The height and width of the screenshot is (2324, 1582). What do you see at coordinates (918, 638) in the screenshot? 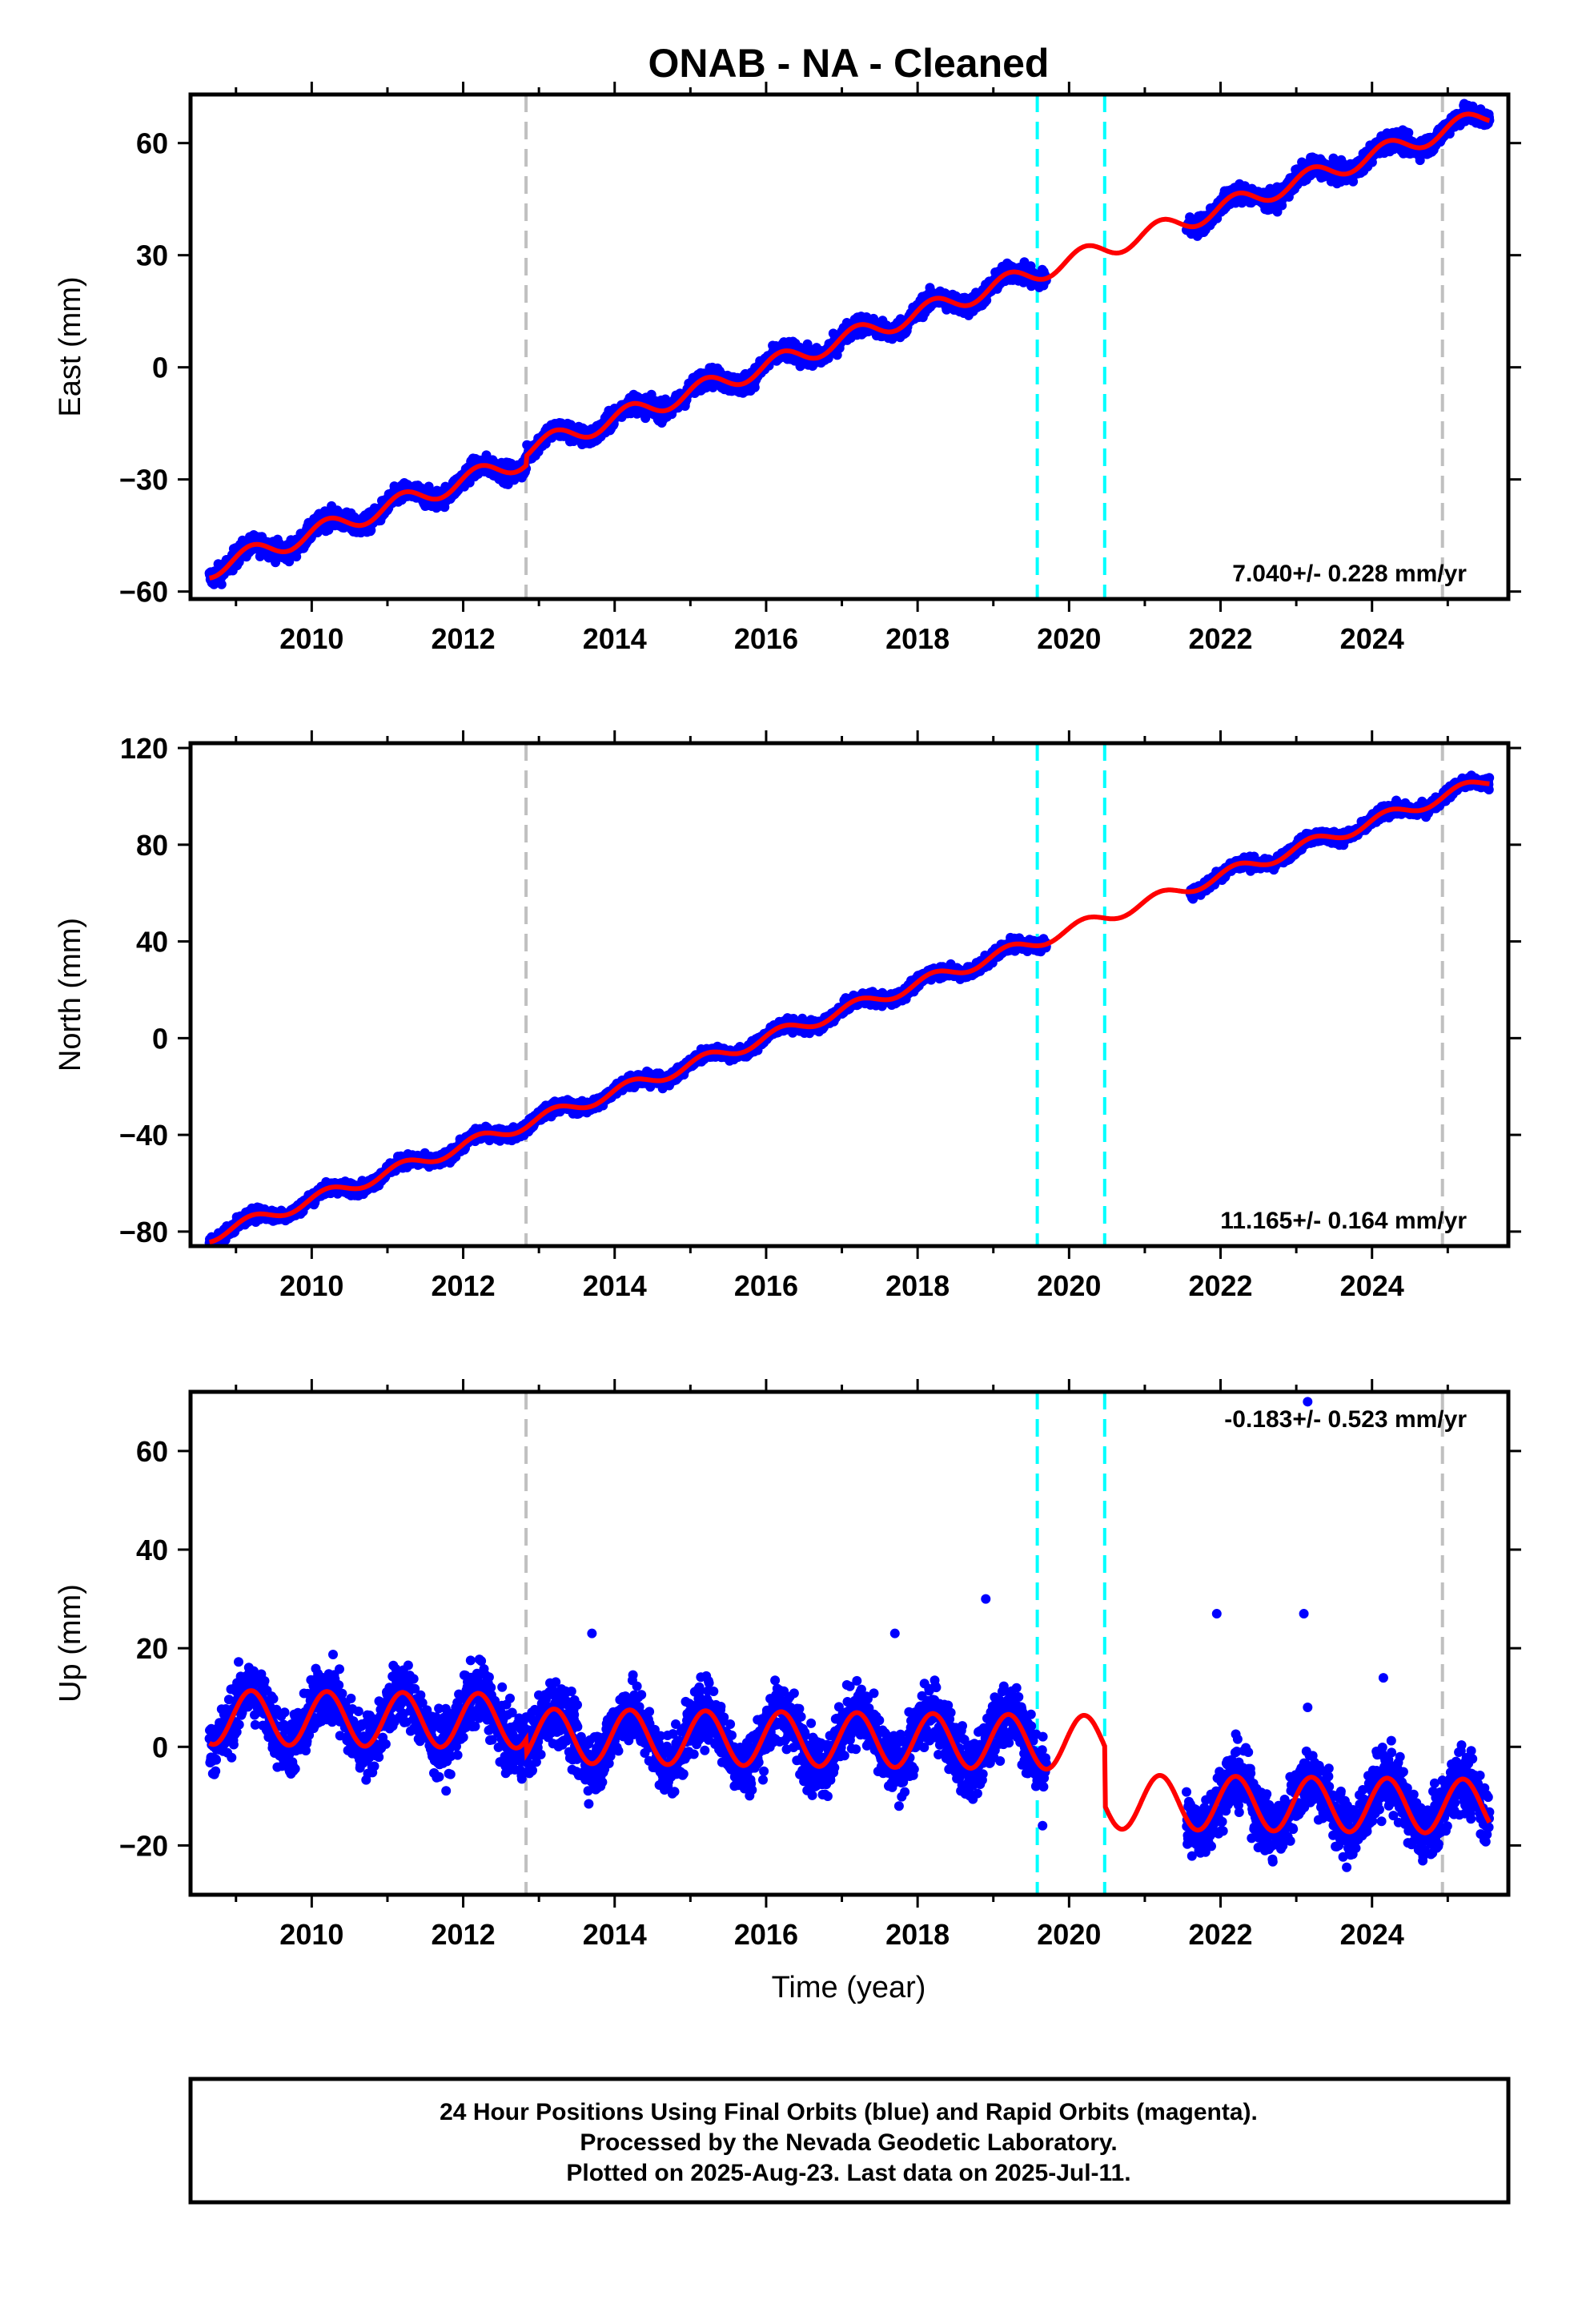
I see `x-tick-label: 2018` at bounding box center [918, 638].